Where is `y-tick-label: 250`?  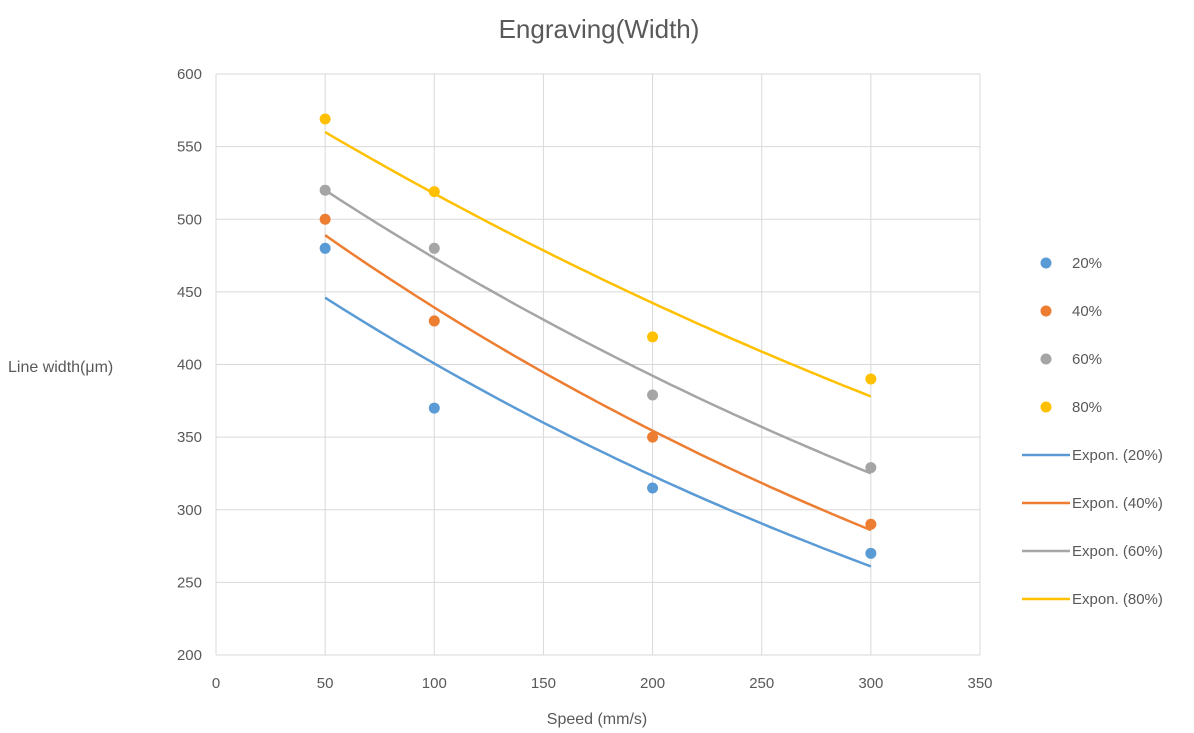 y-tick-label: 250 is located at coordinates (189, 582).